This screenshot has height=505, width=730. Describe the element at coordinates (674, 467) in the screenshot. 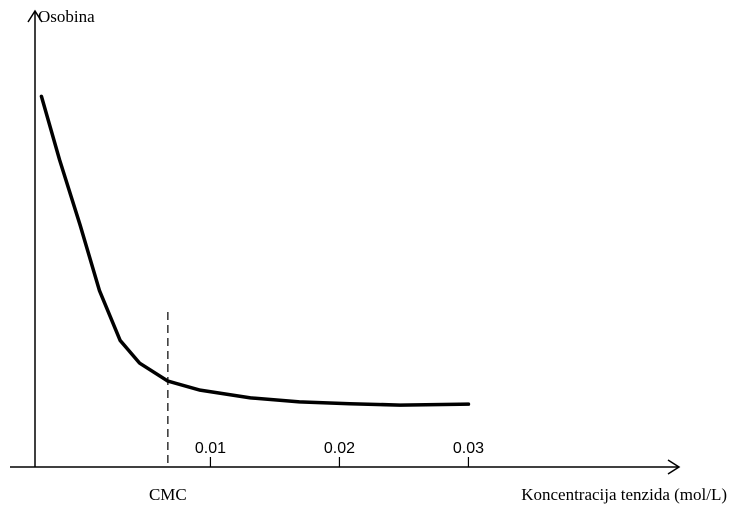

I see `x-axis-arrow` at that location.